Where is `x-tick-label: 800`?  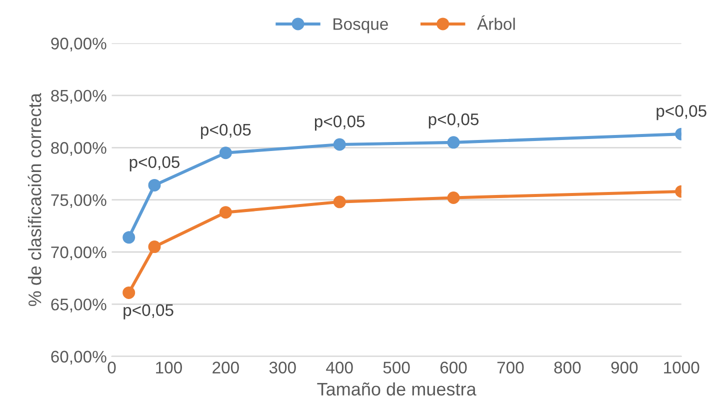
x-tick-label: 800 is located at coordinates (567, 368).